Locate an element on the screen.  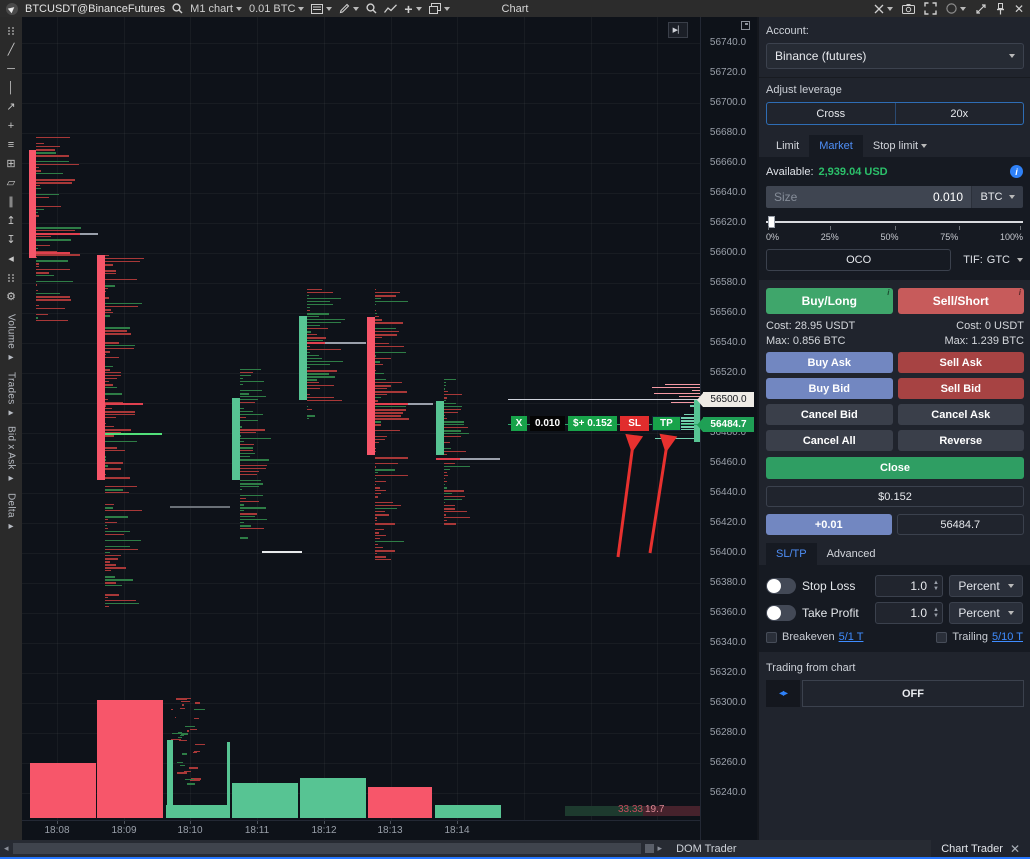
ruler-tool-icon: ▱ is located at coordinates (11, 183).